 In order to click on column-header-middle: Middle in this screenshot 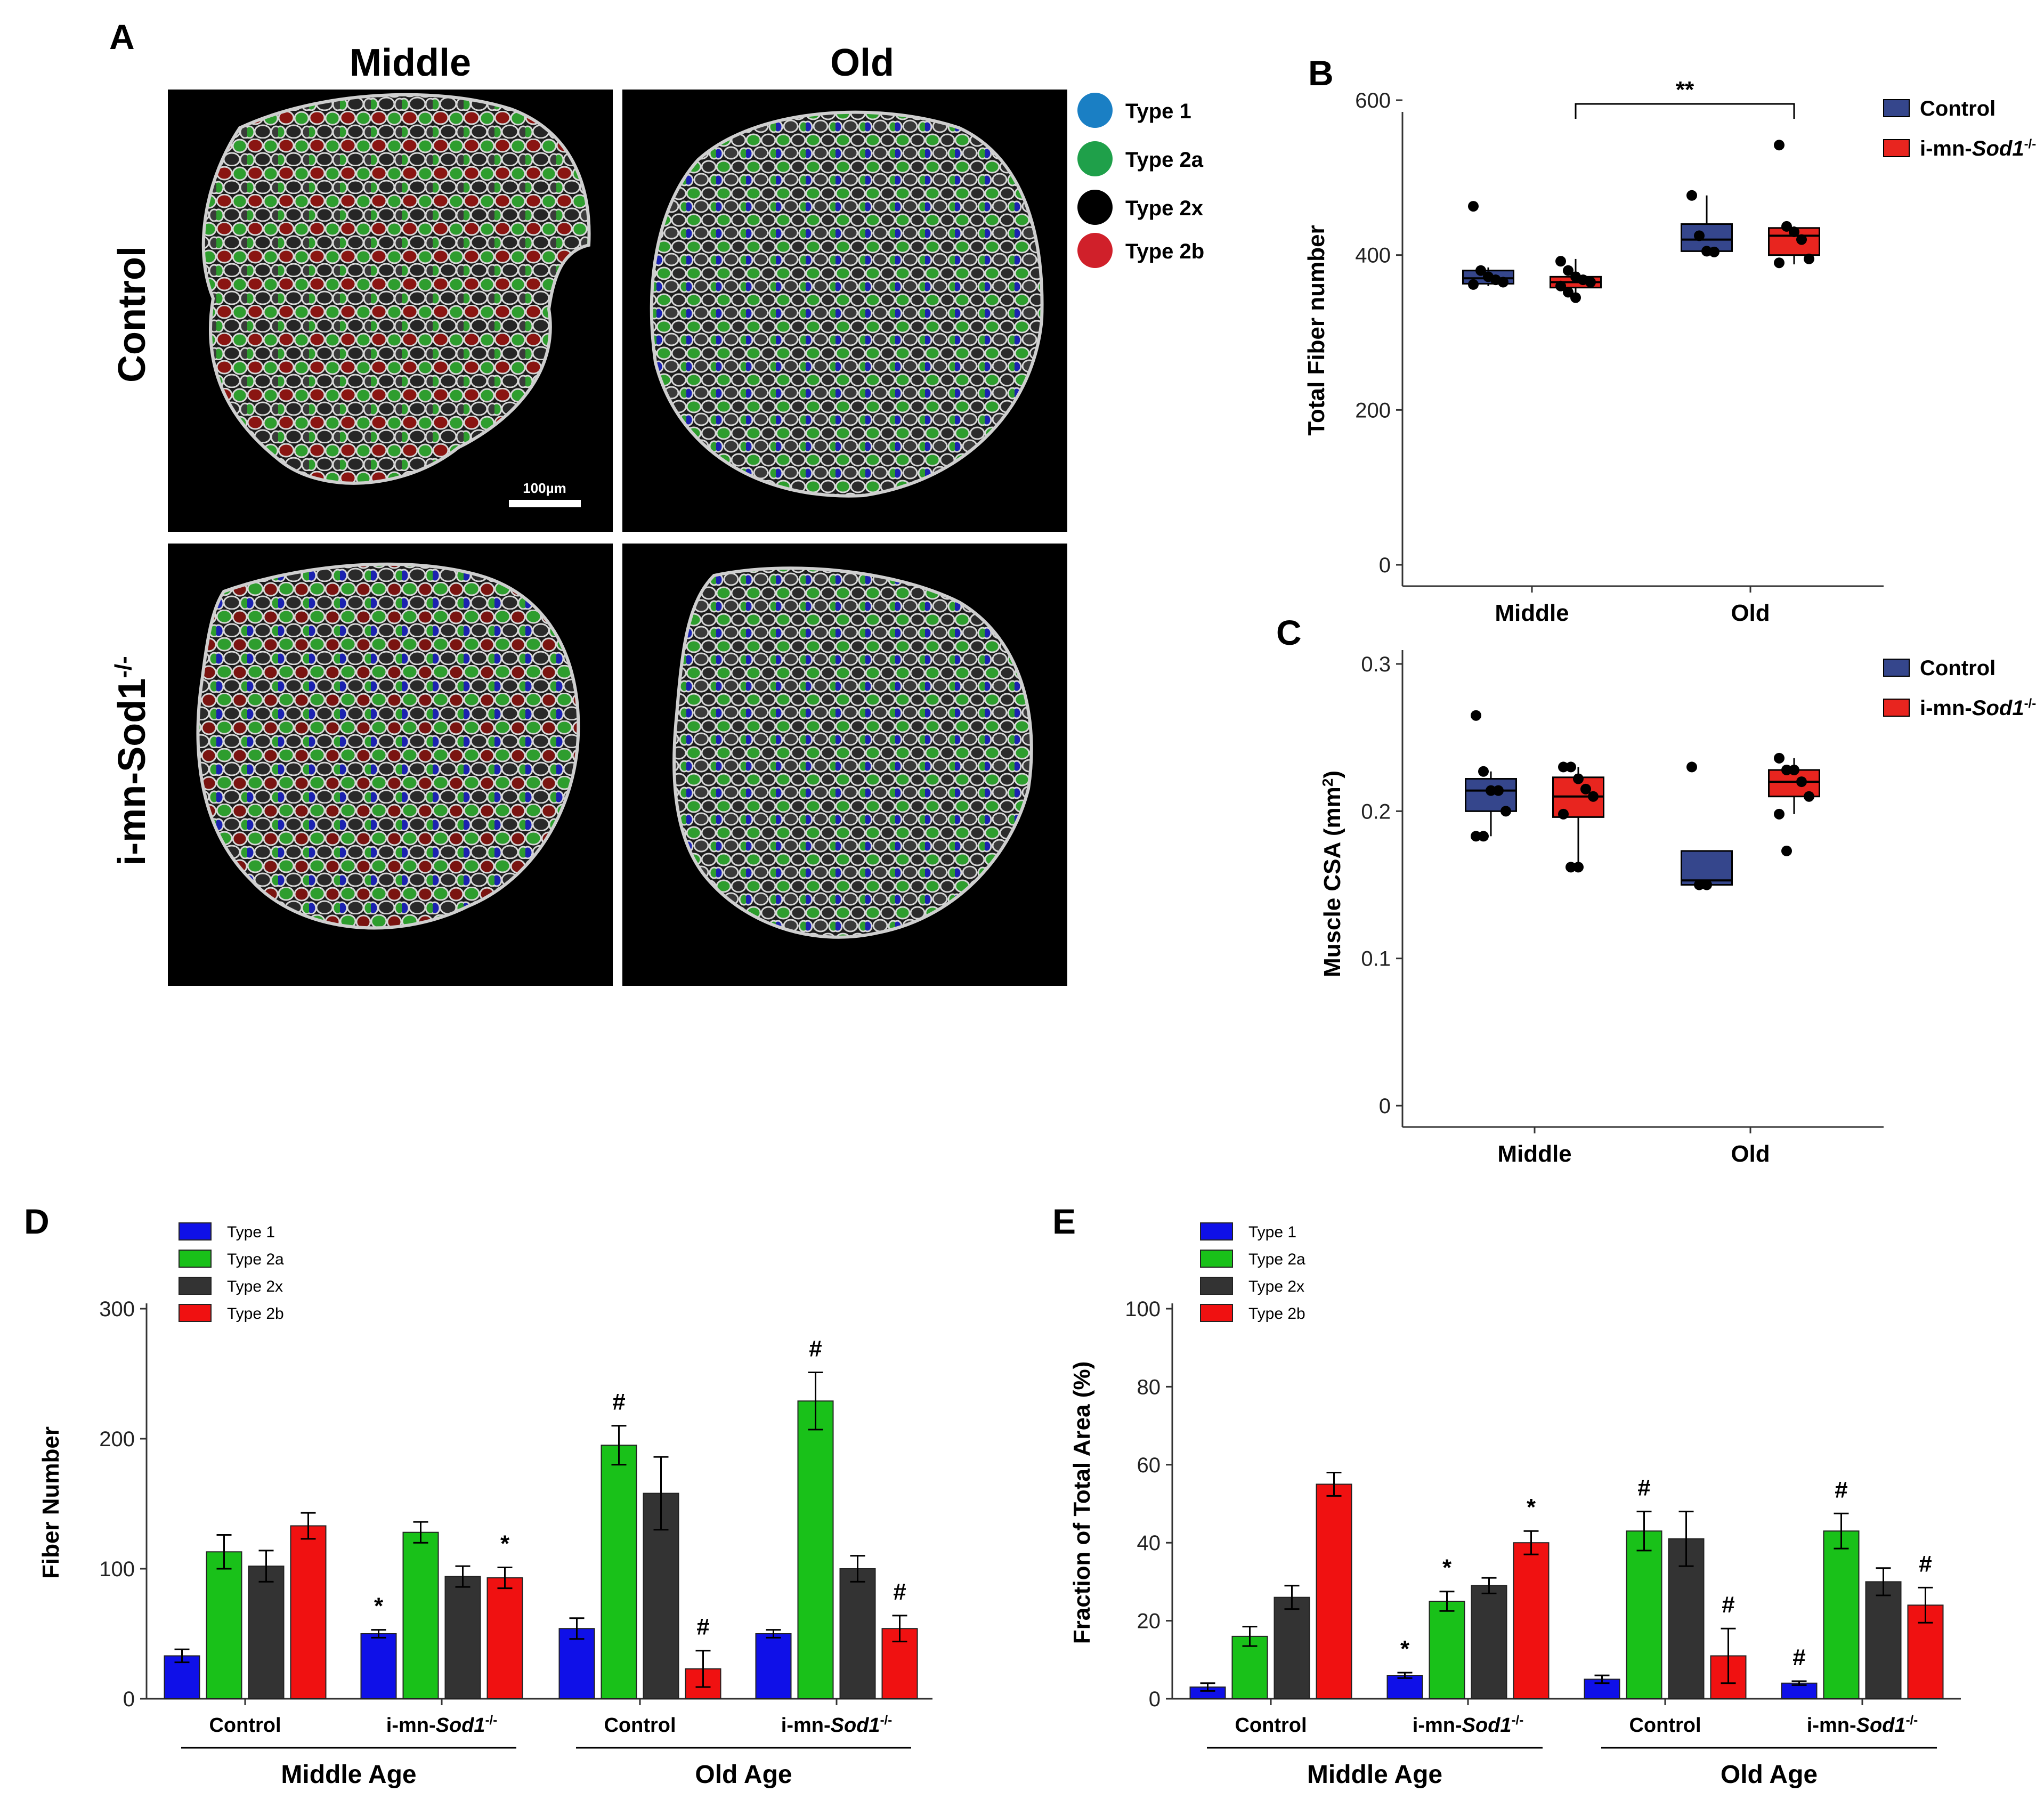, I will do `click(410, 63)`.